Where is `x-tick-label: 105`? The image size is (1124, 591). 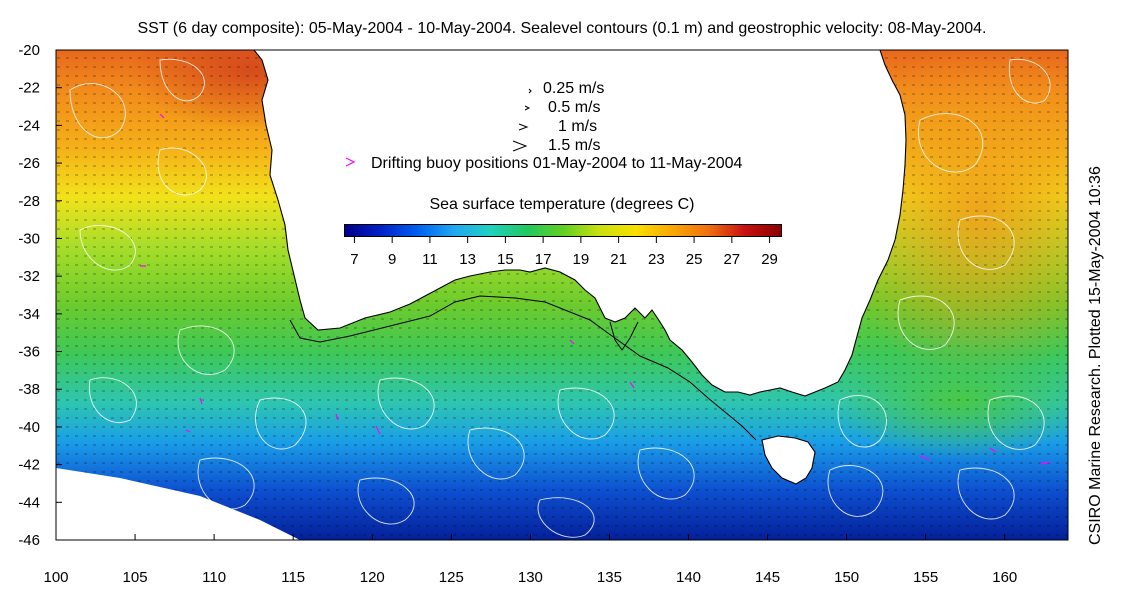
x-tick-label: 105 is located at coordinates (135, 577).